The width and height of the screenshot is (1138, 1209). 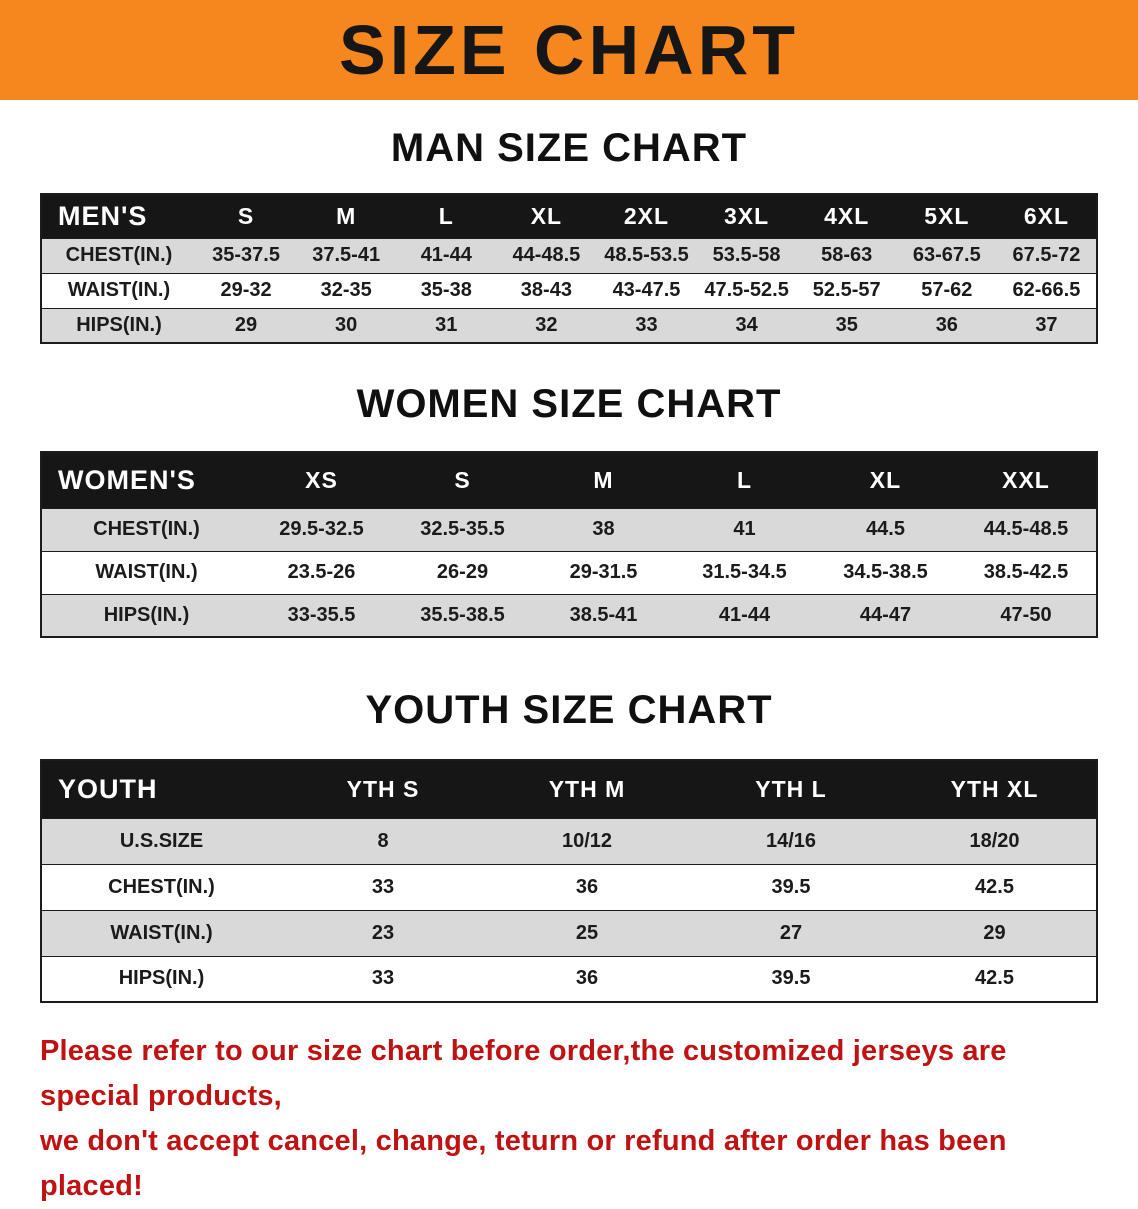 What do you see at coordinates (791, 932) in the screenshot?
I see `size-value-cell: 27` at bounding box center [791, 932].